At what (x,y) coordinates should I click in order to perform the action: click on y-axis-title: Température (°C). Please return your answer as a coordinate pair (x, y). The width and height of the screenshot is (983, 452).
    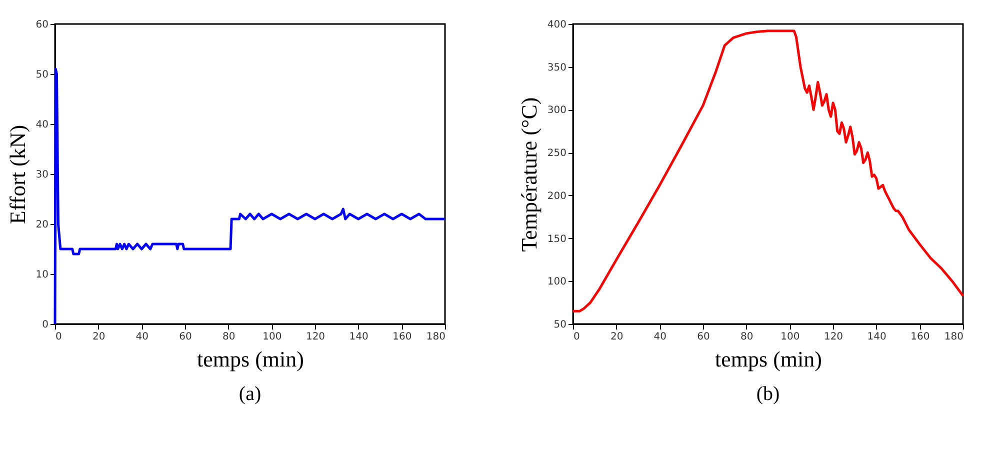
    Looking at the image, I should click on (529, 174).